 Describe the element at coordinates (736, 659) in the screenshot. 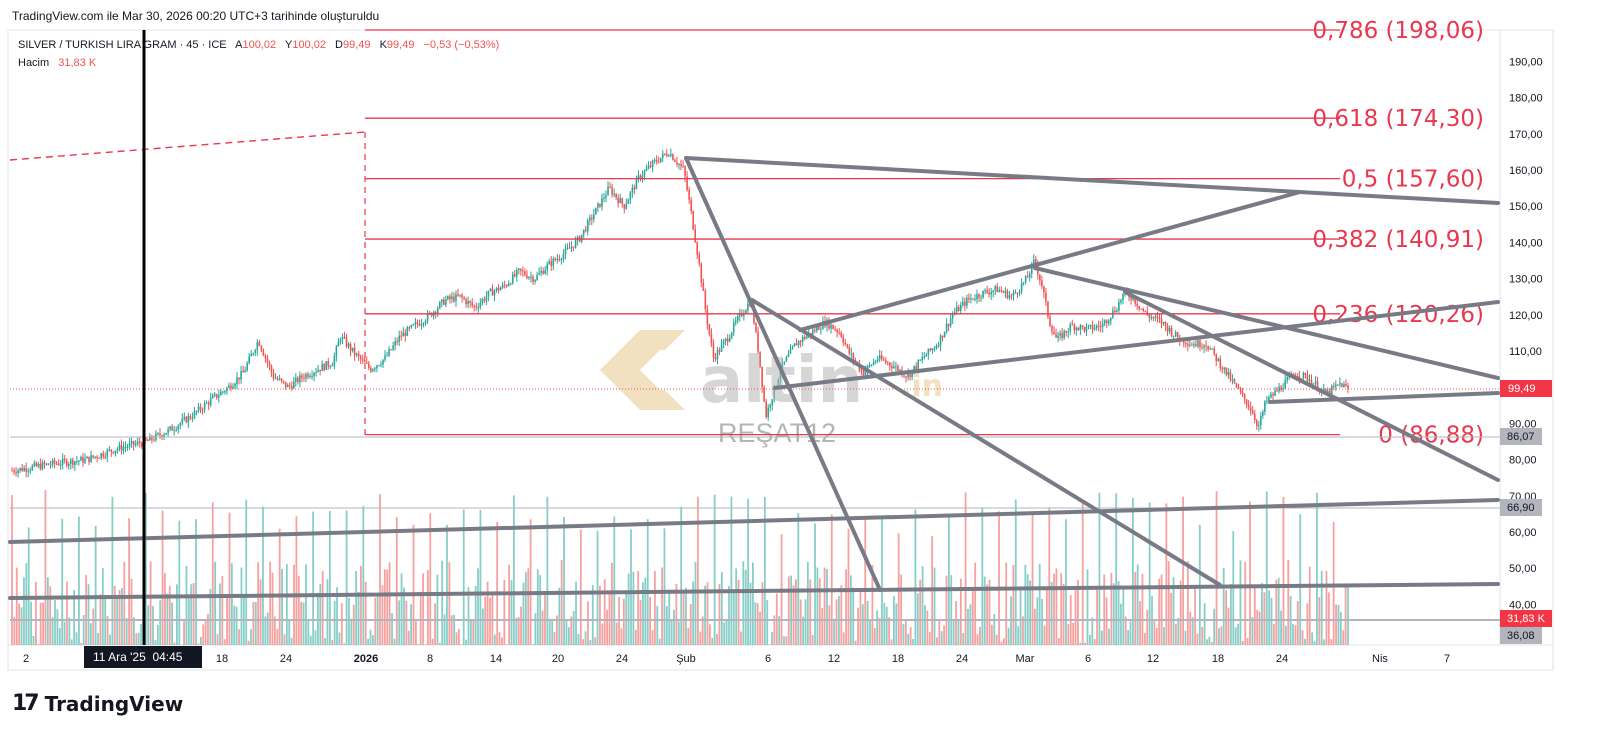

I see `time-axis: 2 18 24 2026 8 14 20 24 Şub 6 12 18 24 Mar 6 12 18 24 Nis 7` at that location.